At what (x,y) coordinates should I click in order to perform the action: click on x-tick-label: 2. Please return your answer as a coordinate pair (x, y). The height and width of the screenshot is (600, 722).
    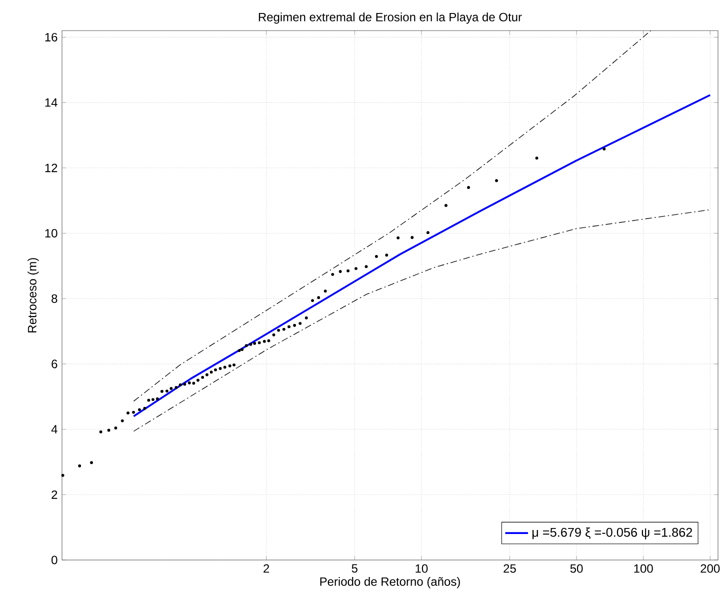
    Looking at the image, I should click on (267, 568).